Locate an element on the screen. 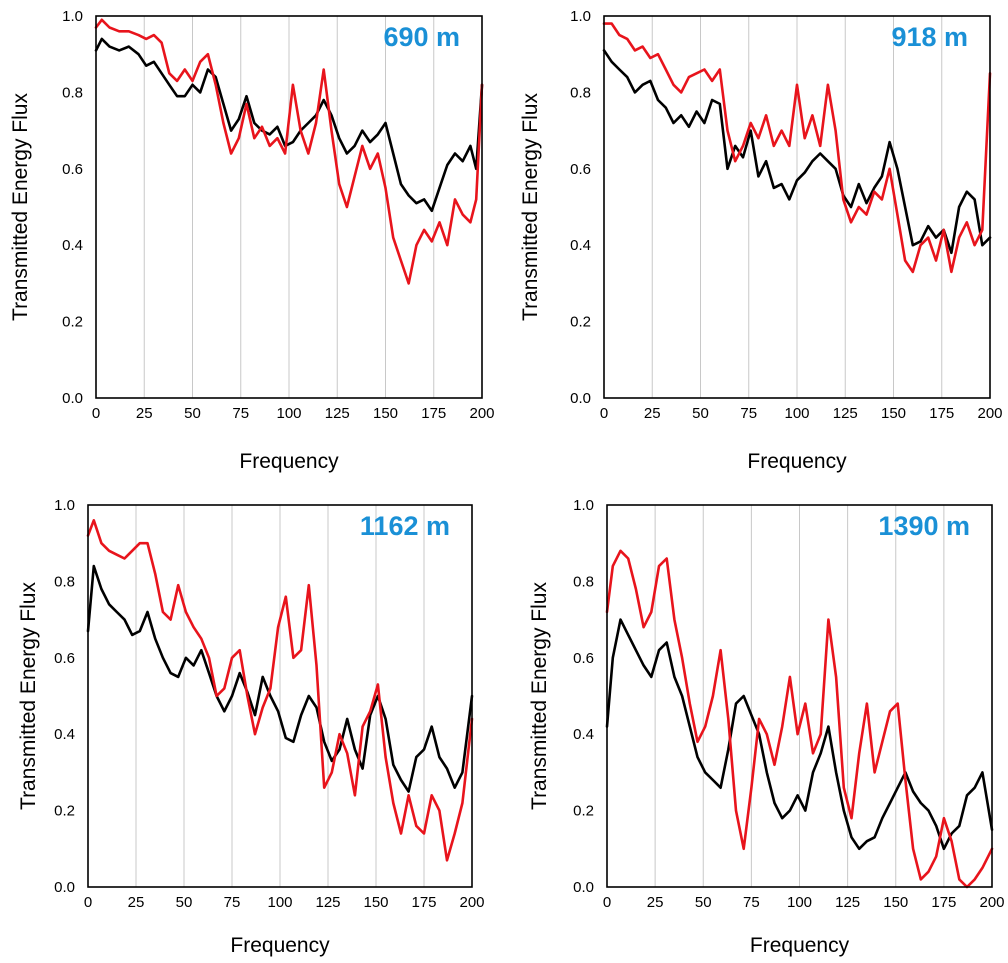  depth-label: 690 m is located at coordinates (421, 37).